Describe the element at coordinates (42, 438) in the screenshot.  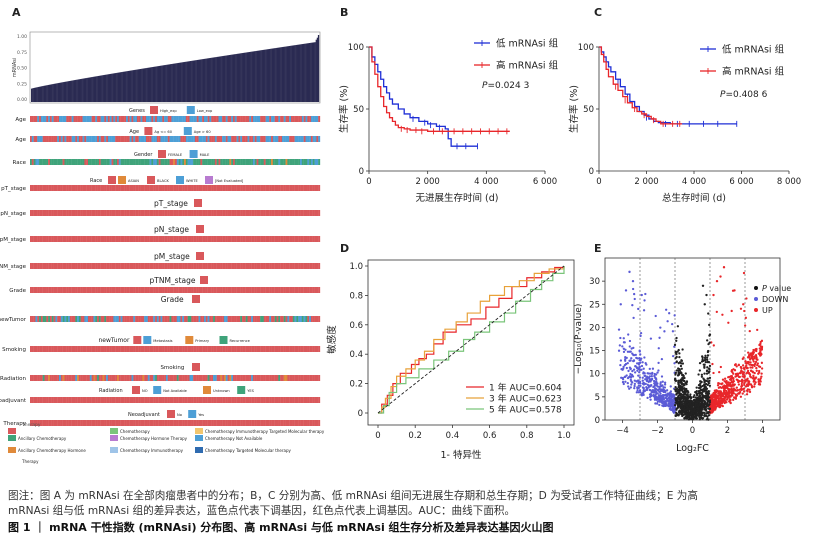
I see `panel-a-legend-label: Ancillary Chemotherapy` at that location.